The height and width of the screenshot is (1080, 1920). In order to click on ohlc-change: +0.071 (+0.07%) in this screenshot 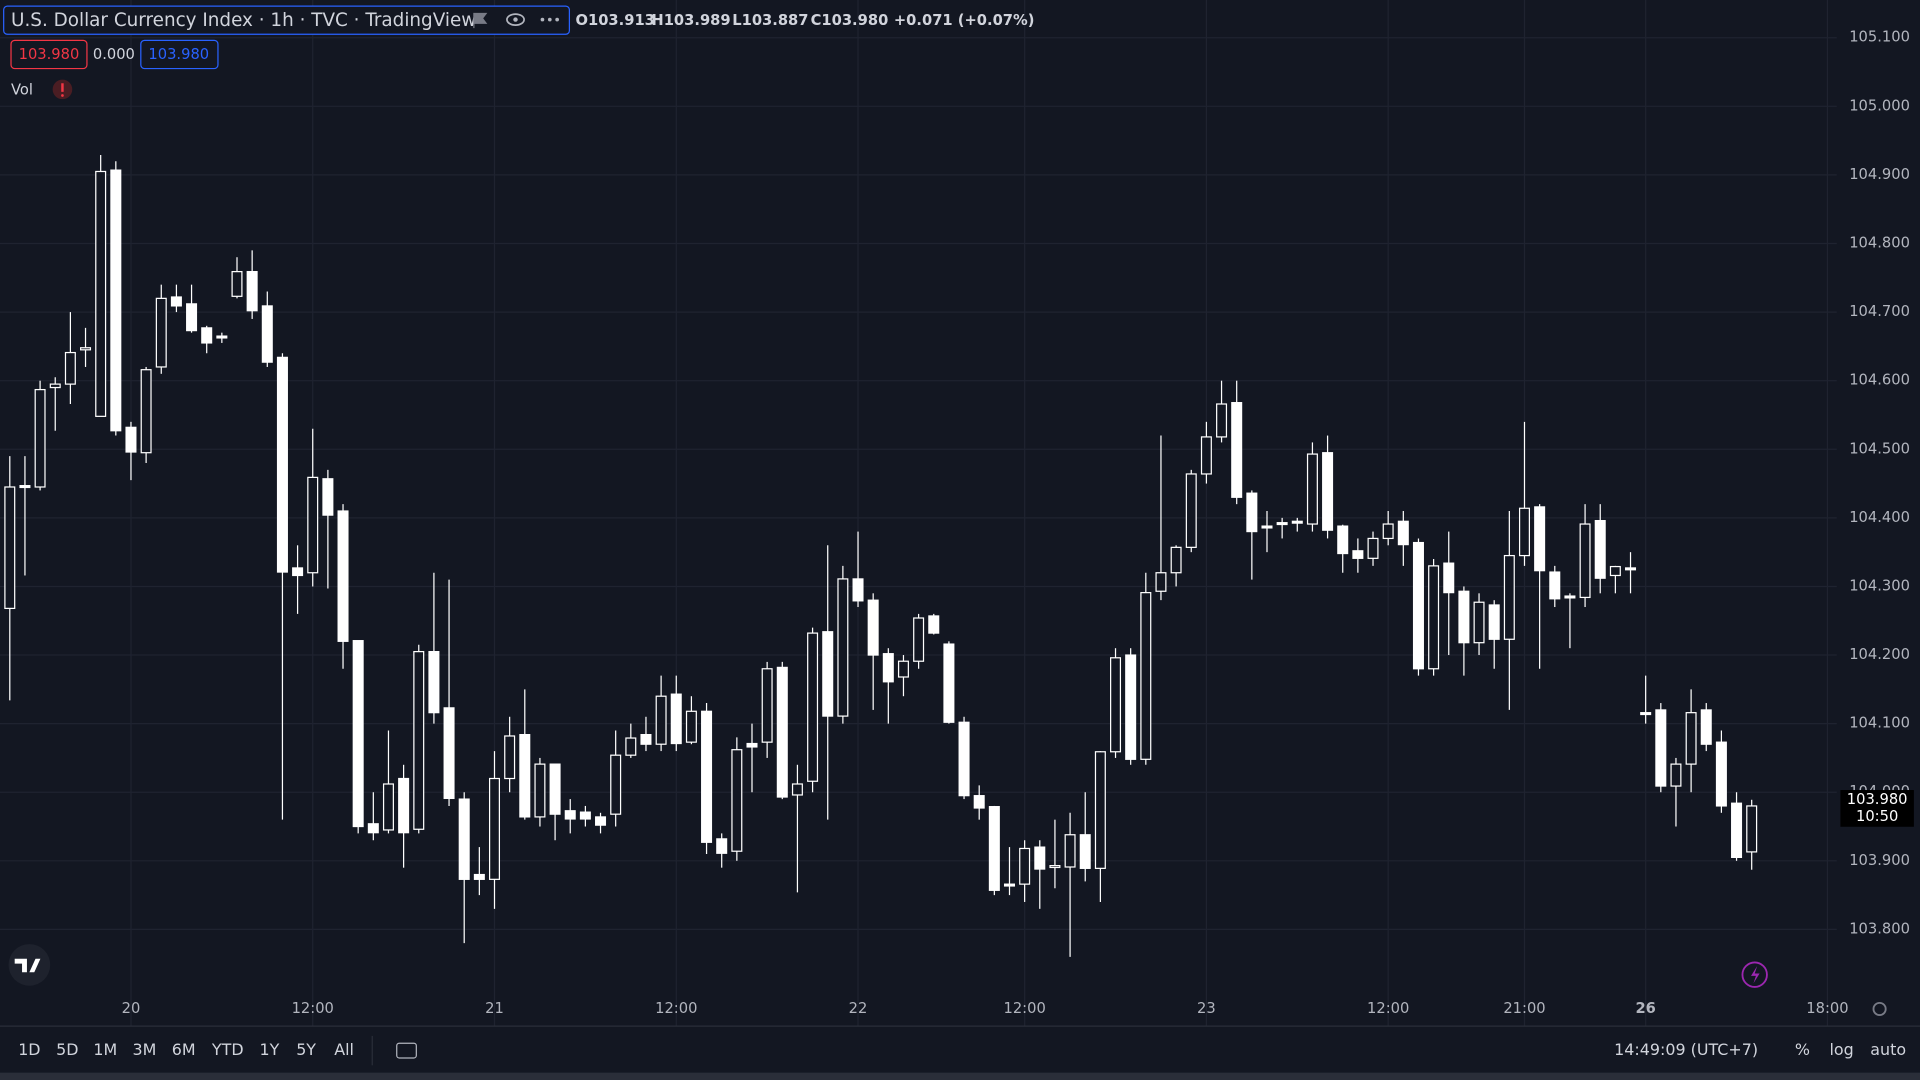, I will do `click(964, 20)`.